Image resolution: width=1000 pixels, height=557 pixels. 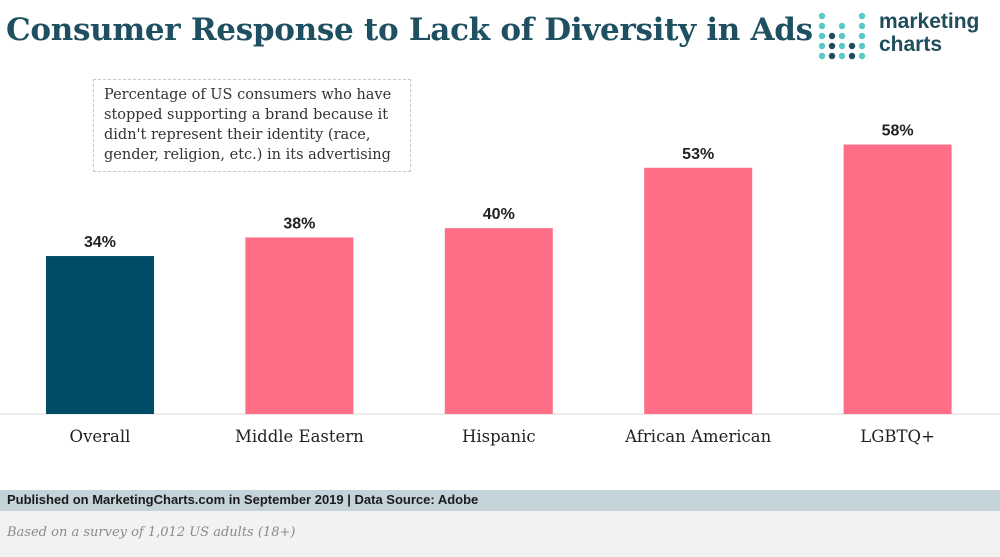 I want to click on marketingcharts-logo: marketing charts, so click(x=908, y=36).